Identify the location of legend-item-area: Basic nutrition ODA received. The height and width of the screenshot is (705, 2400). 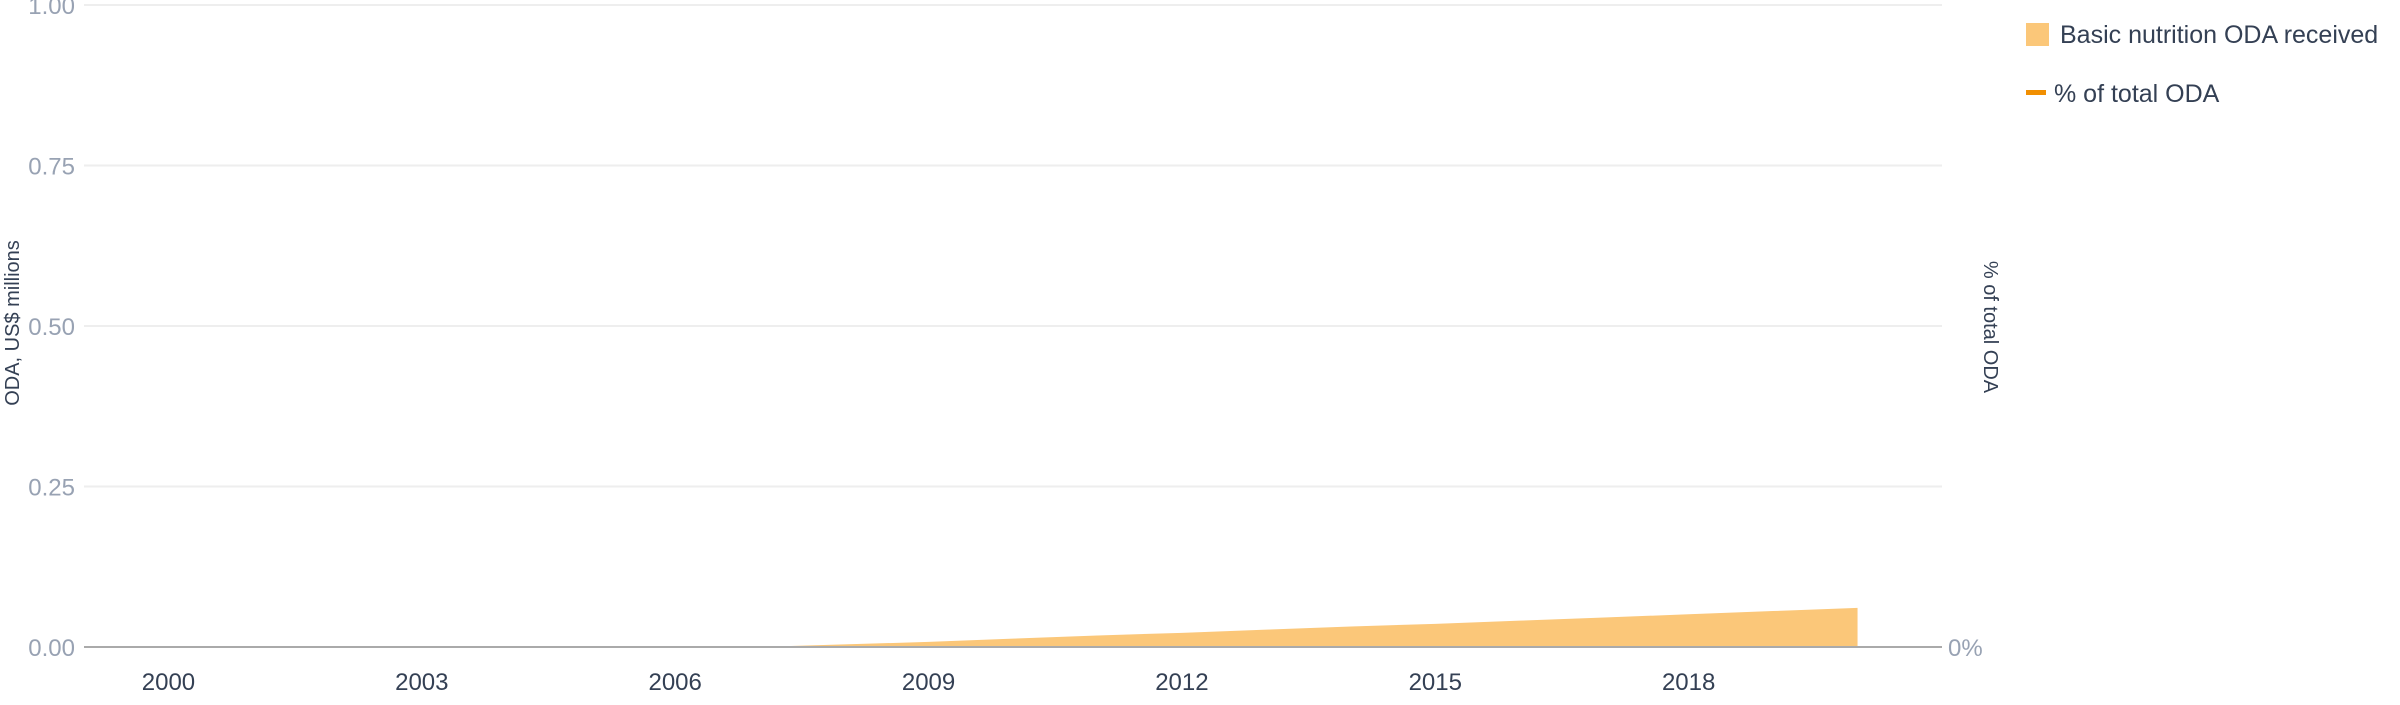
(2202, 35).